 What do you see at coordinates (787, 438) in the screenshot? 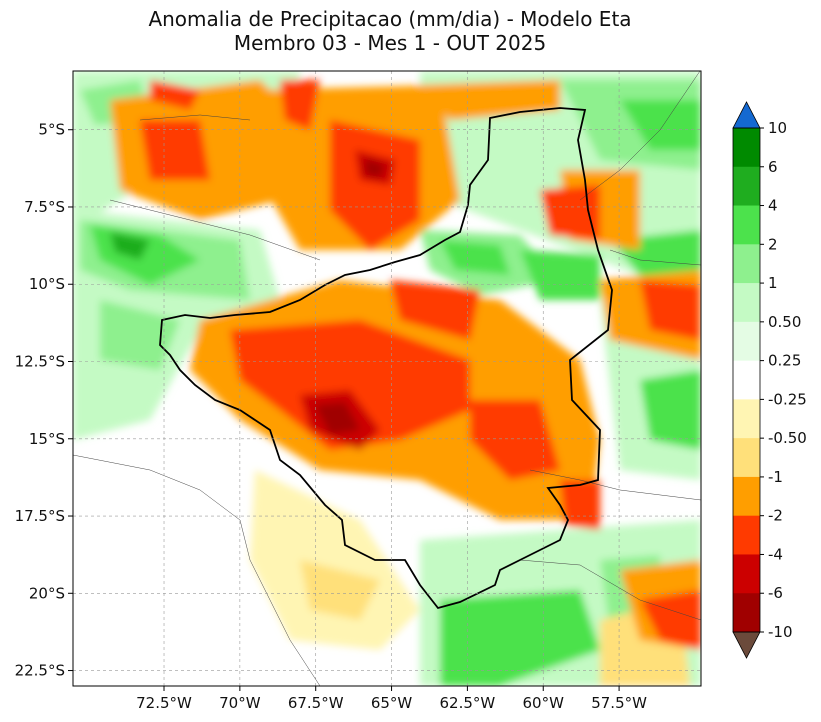
I see `colorbar-label: -0.50` at bounding box center [787, 438].